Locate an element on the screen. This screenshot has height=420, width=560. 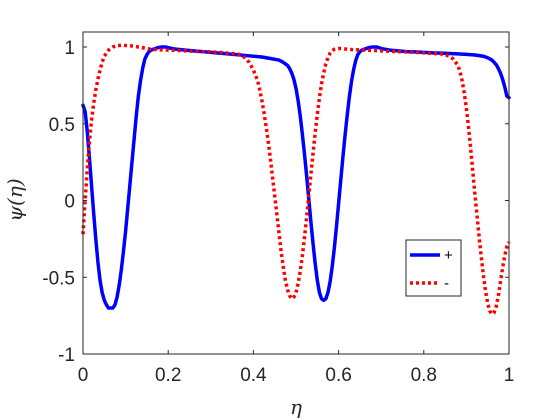
legend-label-minus: - is located at coordinates (446, 283).